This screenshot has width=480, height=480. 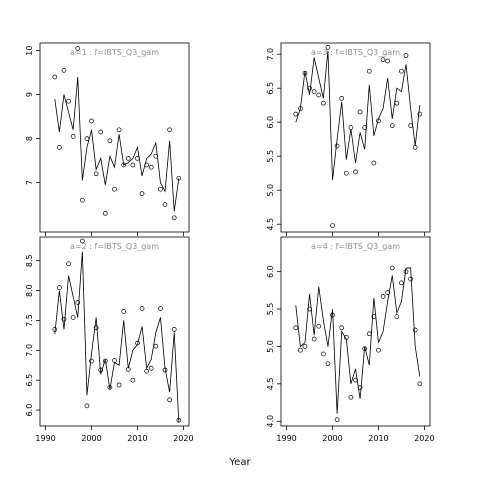 What do you see at coordinates (29, 182) in the screenshot?
I see `y-tick-label: 7` at bounding box center [29, 182].